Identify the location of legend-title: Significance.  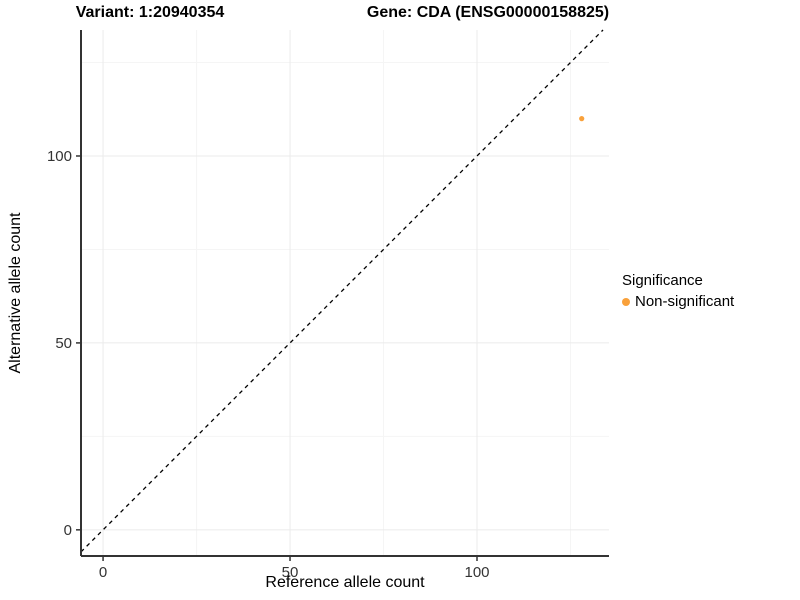
(662, 280).